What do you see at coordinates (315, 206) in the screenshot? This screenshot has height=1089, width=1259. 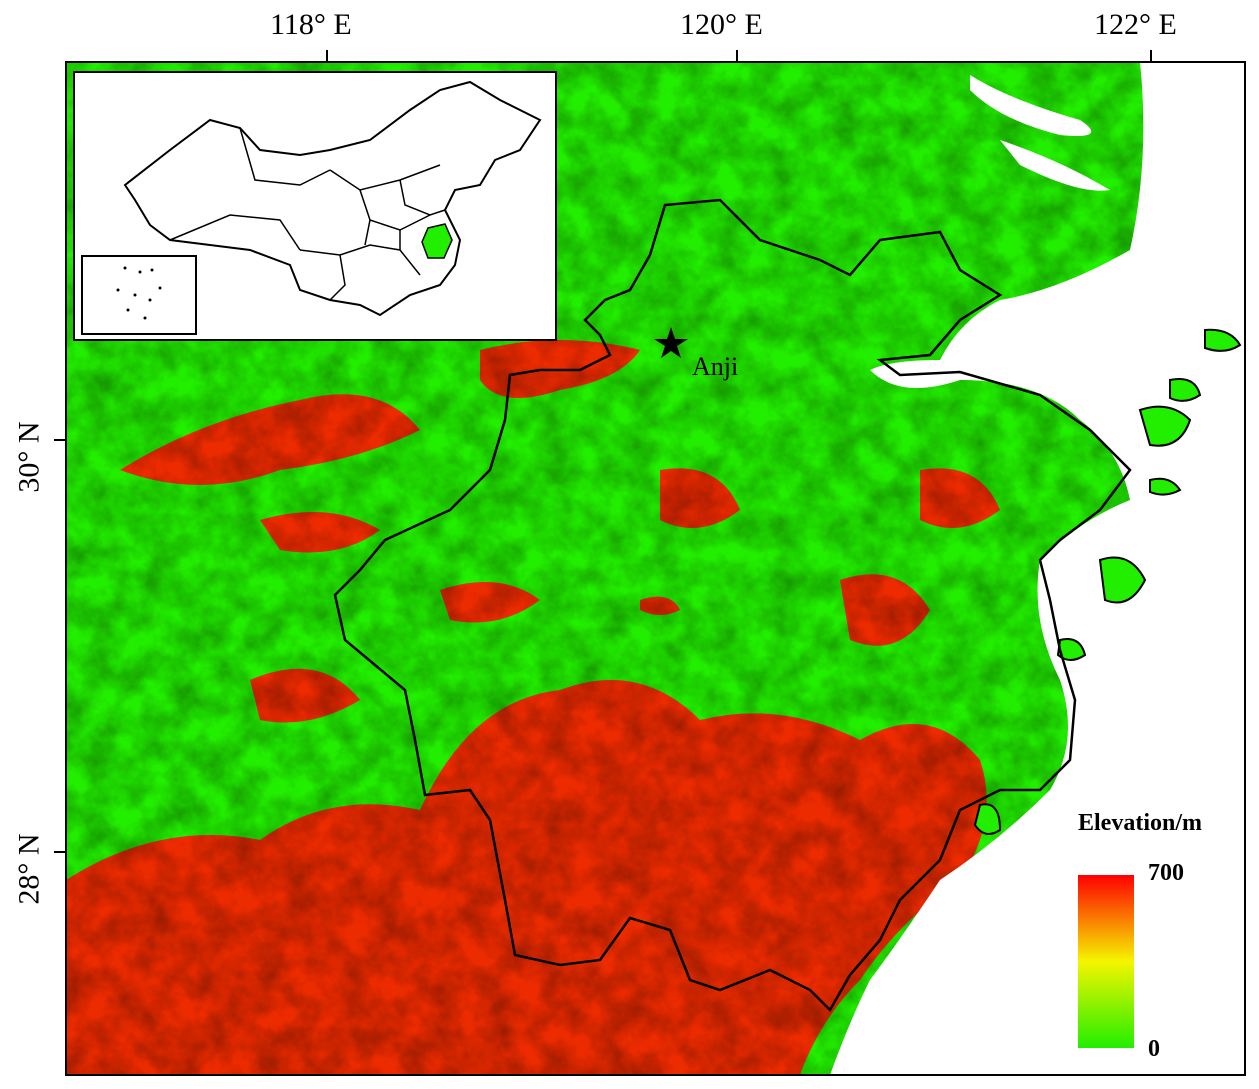 I see `inset-map` at bounding box center [315, 206].